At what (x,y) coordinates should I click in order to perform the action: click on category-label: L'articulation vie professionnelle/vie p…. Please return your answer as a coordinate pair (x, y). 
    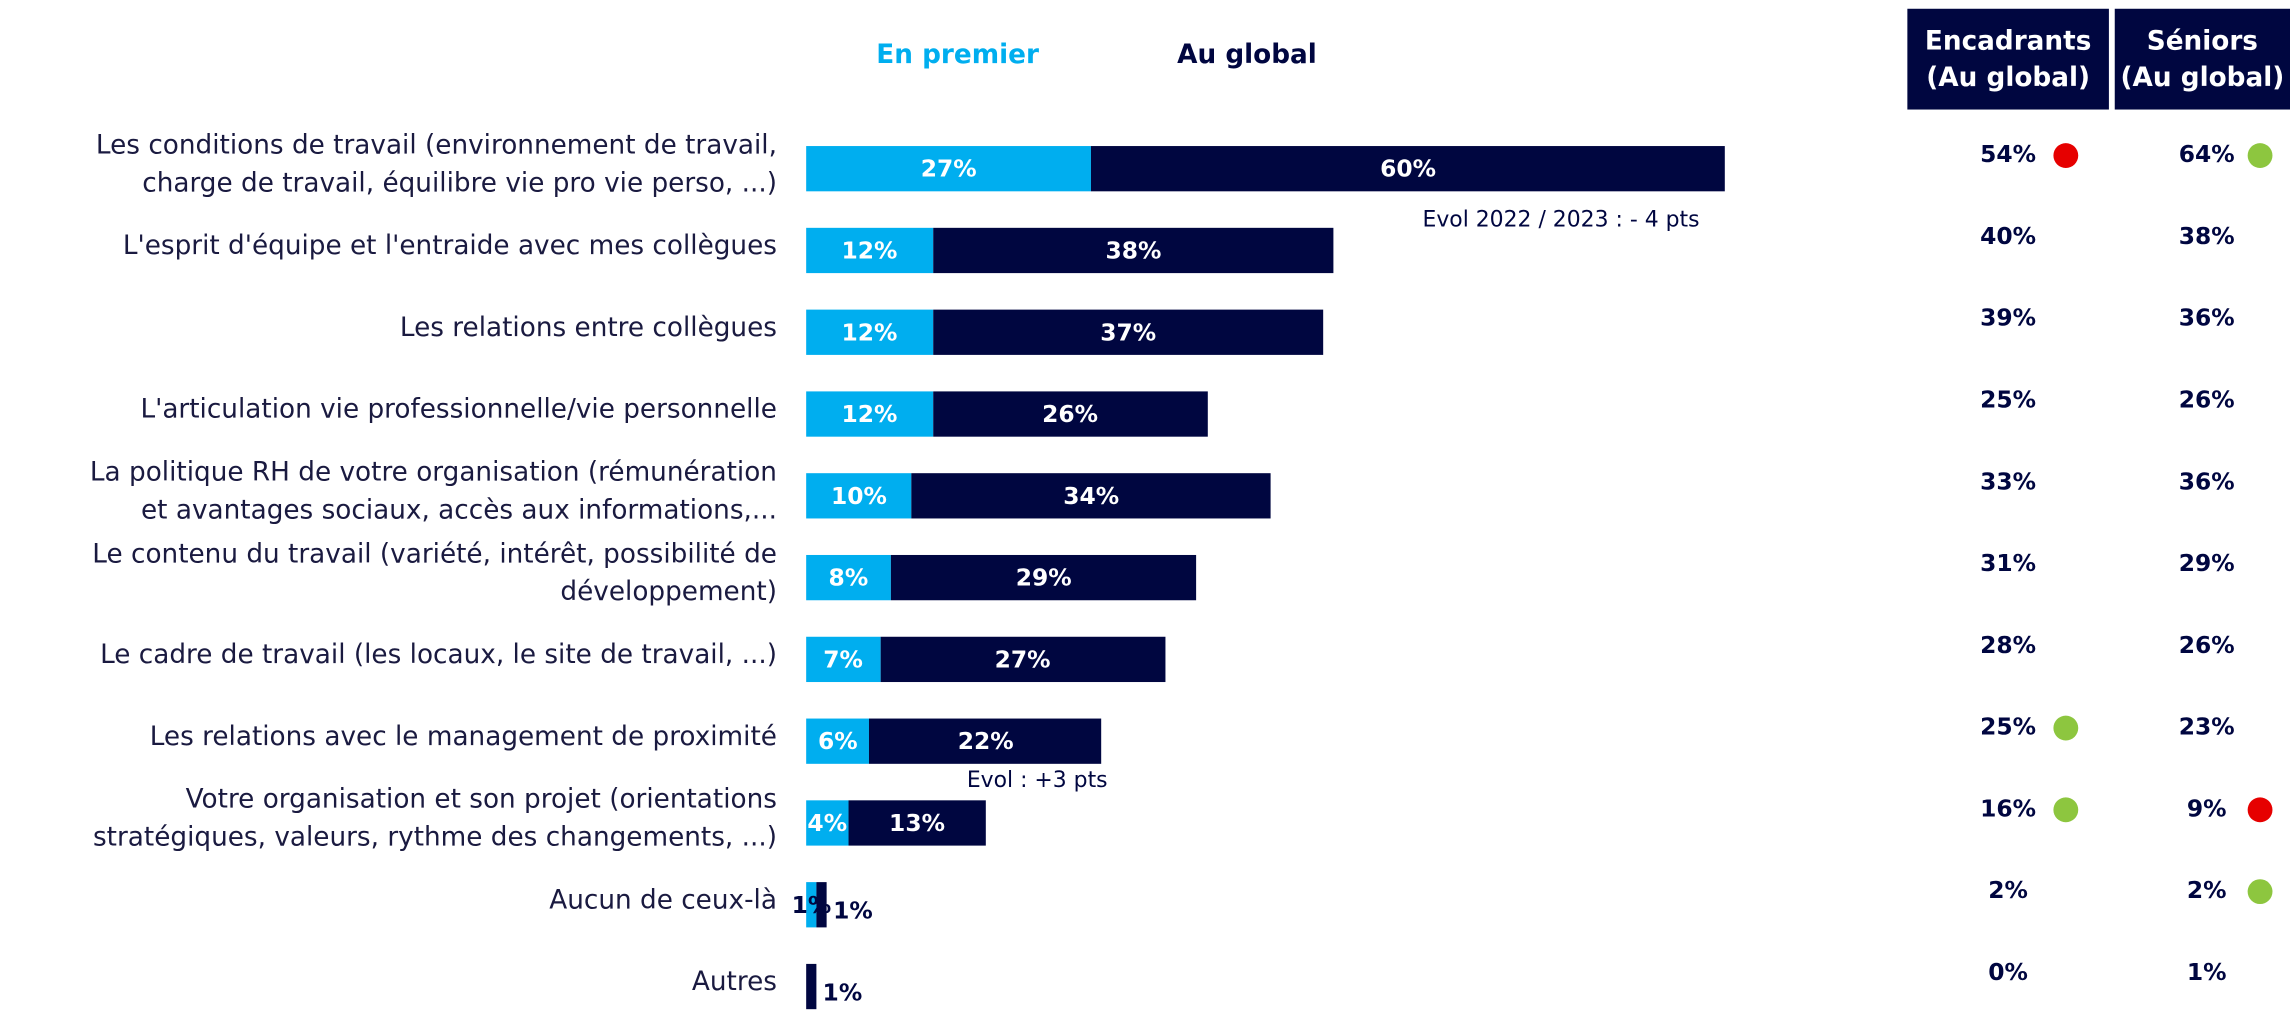
    Looking at the image, I should click on (458, 409).